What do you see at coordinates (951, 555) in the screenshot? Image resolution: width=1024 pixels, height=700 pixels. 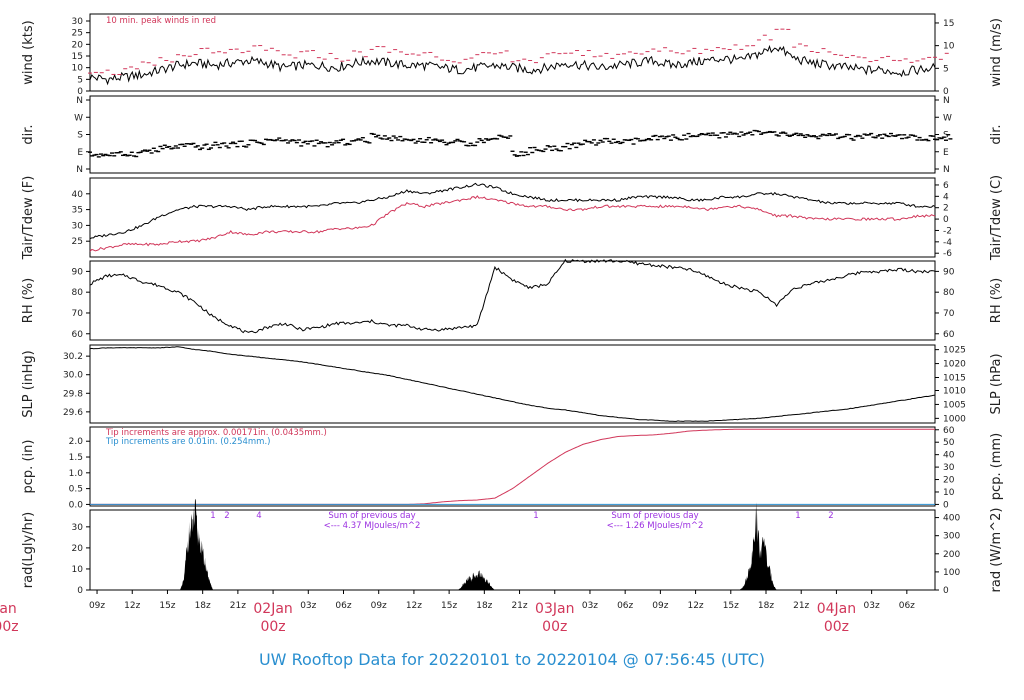 I see `right-tick-label: 200` at bounding box center [951, 555].